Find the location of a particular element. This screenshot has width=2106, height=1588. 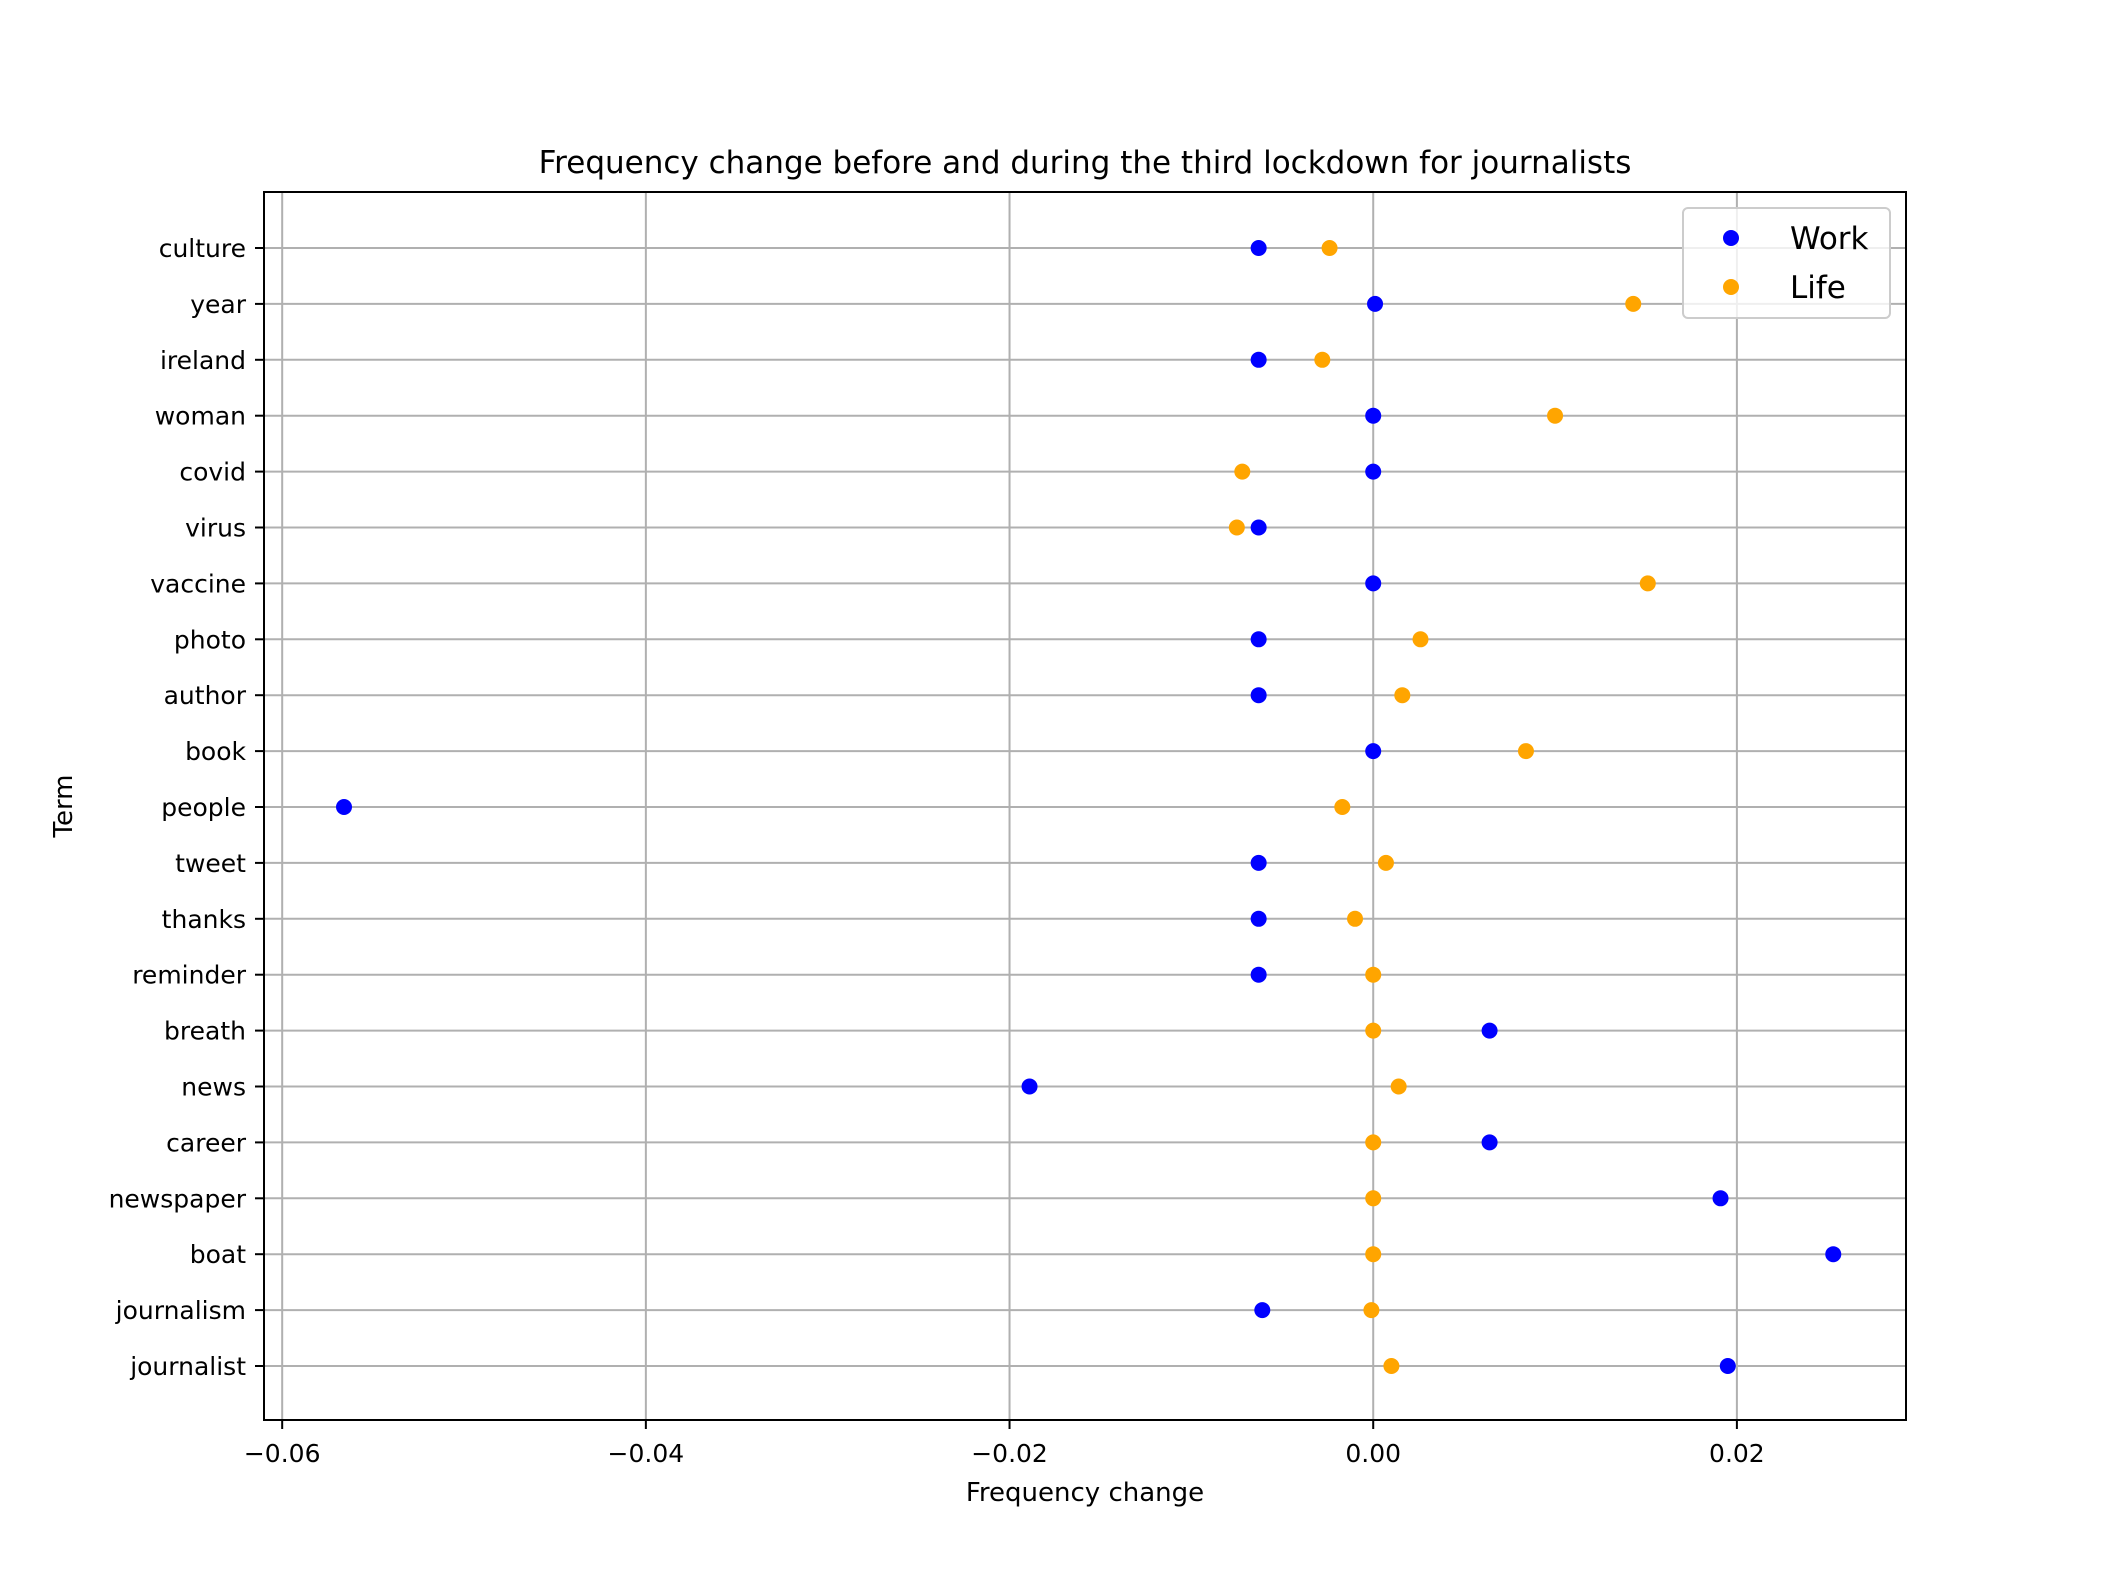

point-work-journalism is located at coordinates (1262, 1310).